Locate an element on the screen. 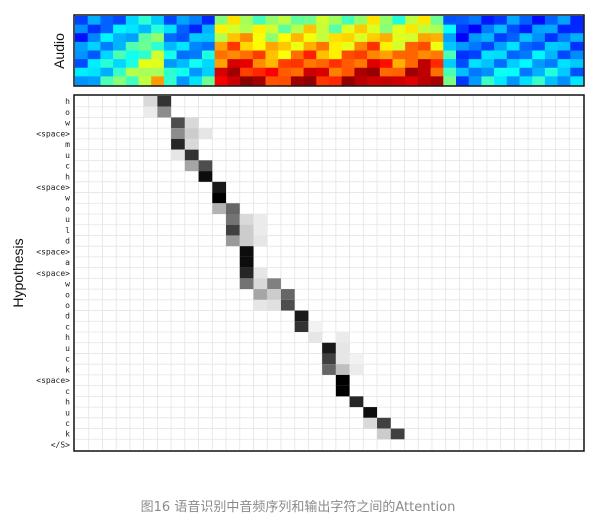 The width and height of the screenshot is (596, 524). hypothesis-tick-label: a is located at coordinates (67, 262).